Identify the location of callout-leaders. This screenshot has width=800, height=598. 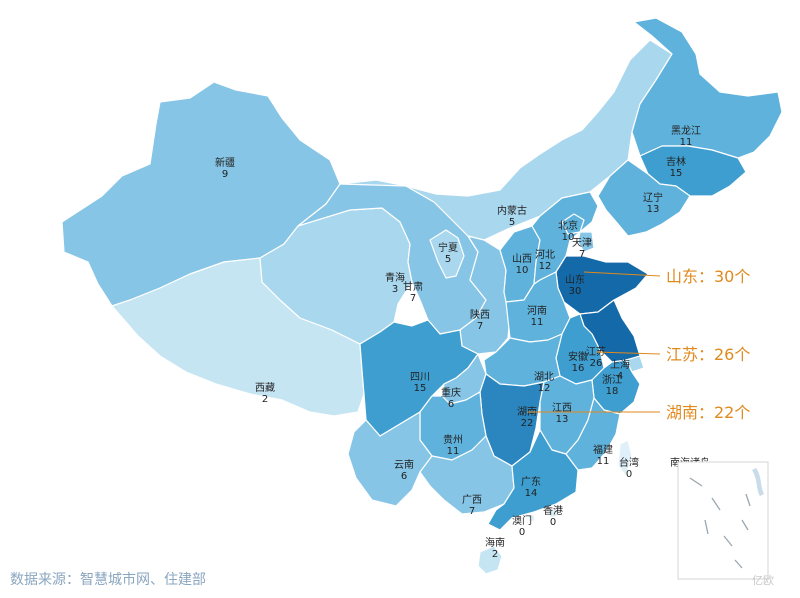
(594, 342).